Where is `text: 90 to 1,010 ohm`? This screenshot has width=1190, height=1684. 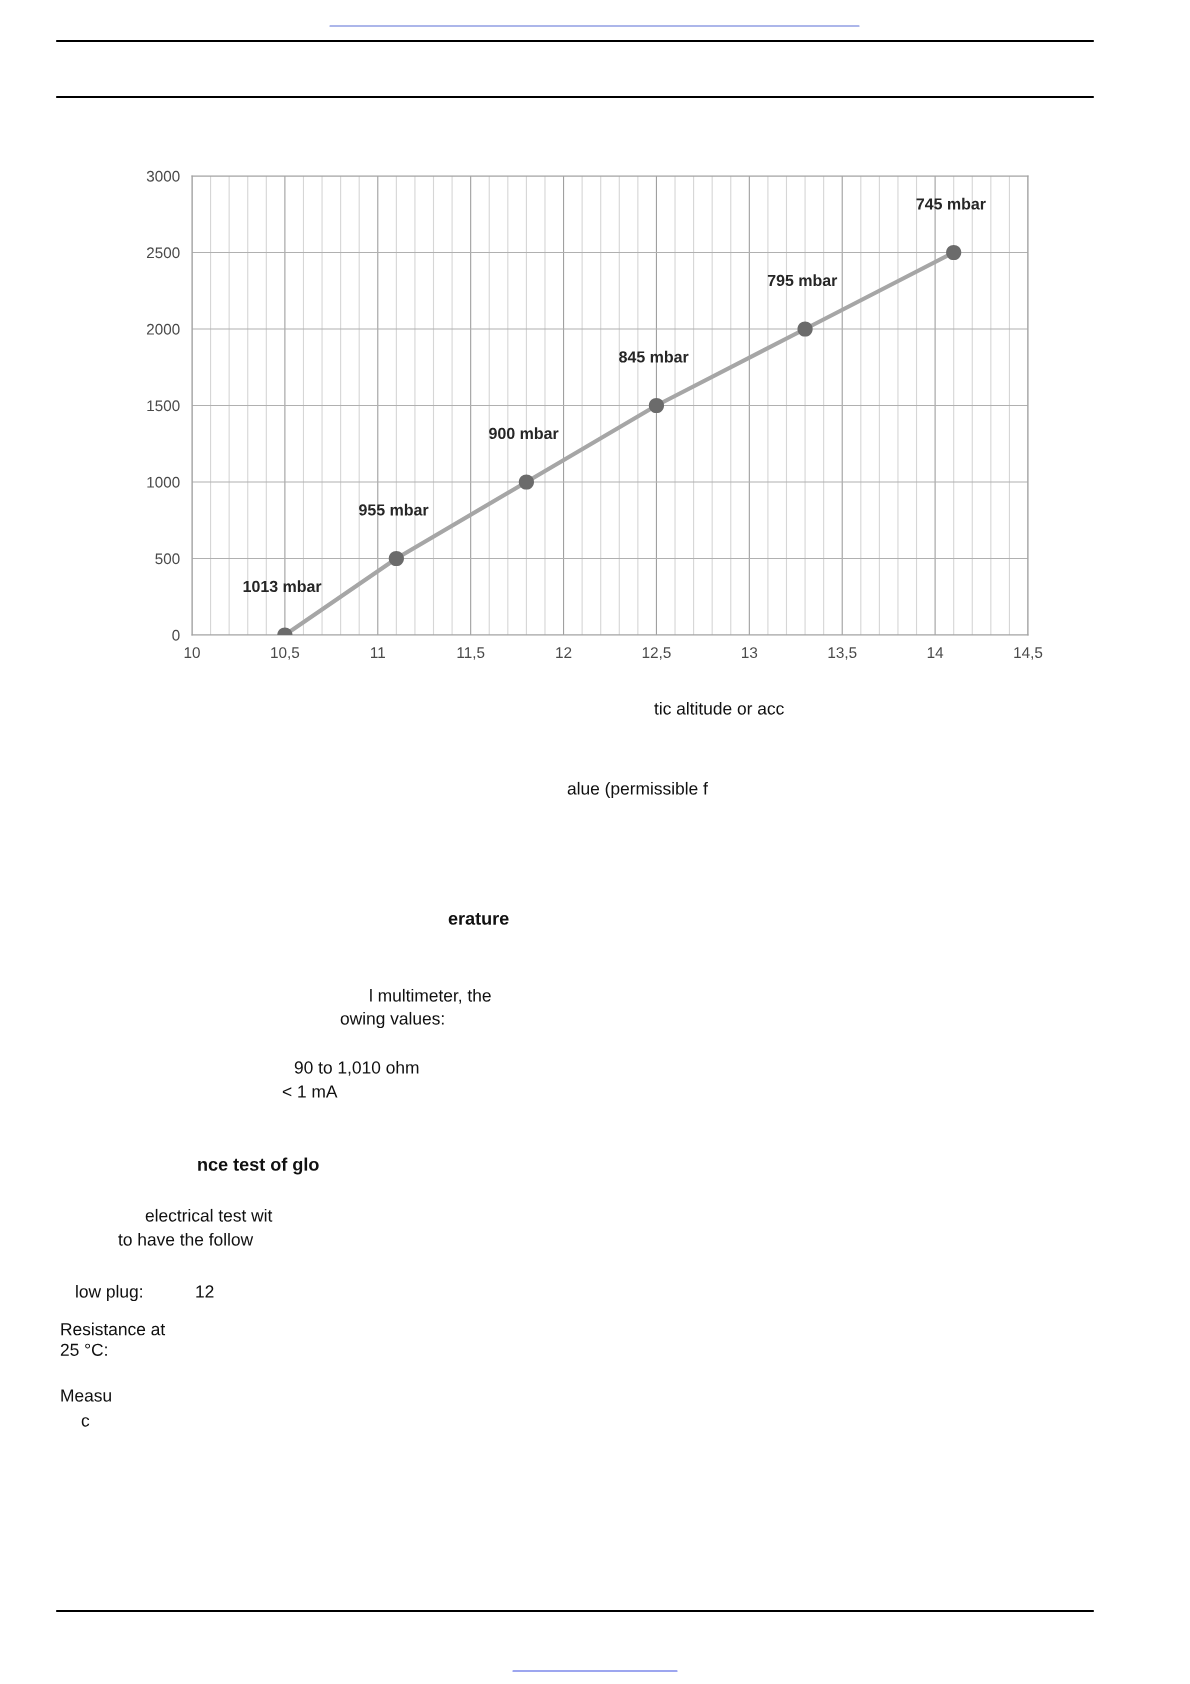 text: 90 to 1,010 ohm is located at coordinates (356, 1068).